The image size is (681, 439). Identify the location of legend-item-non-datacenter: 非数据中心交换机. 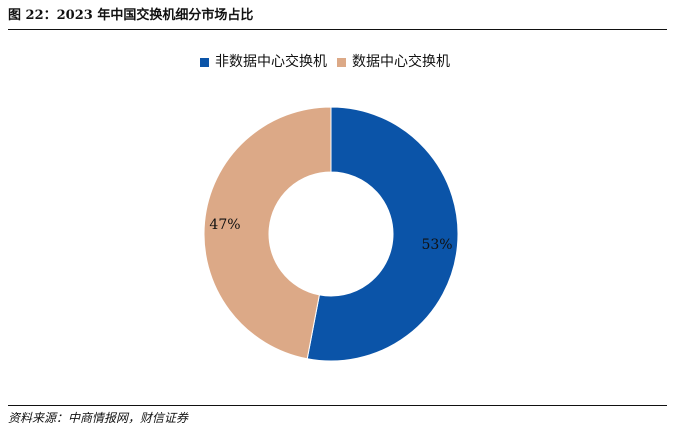
(263, 62).